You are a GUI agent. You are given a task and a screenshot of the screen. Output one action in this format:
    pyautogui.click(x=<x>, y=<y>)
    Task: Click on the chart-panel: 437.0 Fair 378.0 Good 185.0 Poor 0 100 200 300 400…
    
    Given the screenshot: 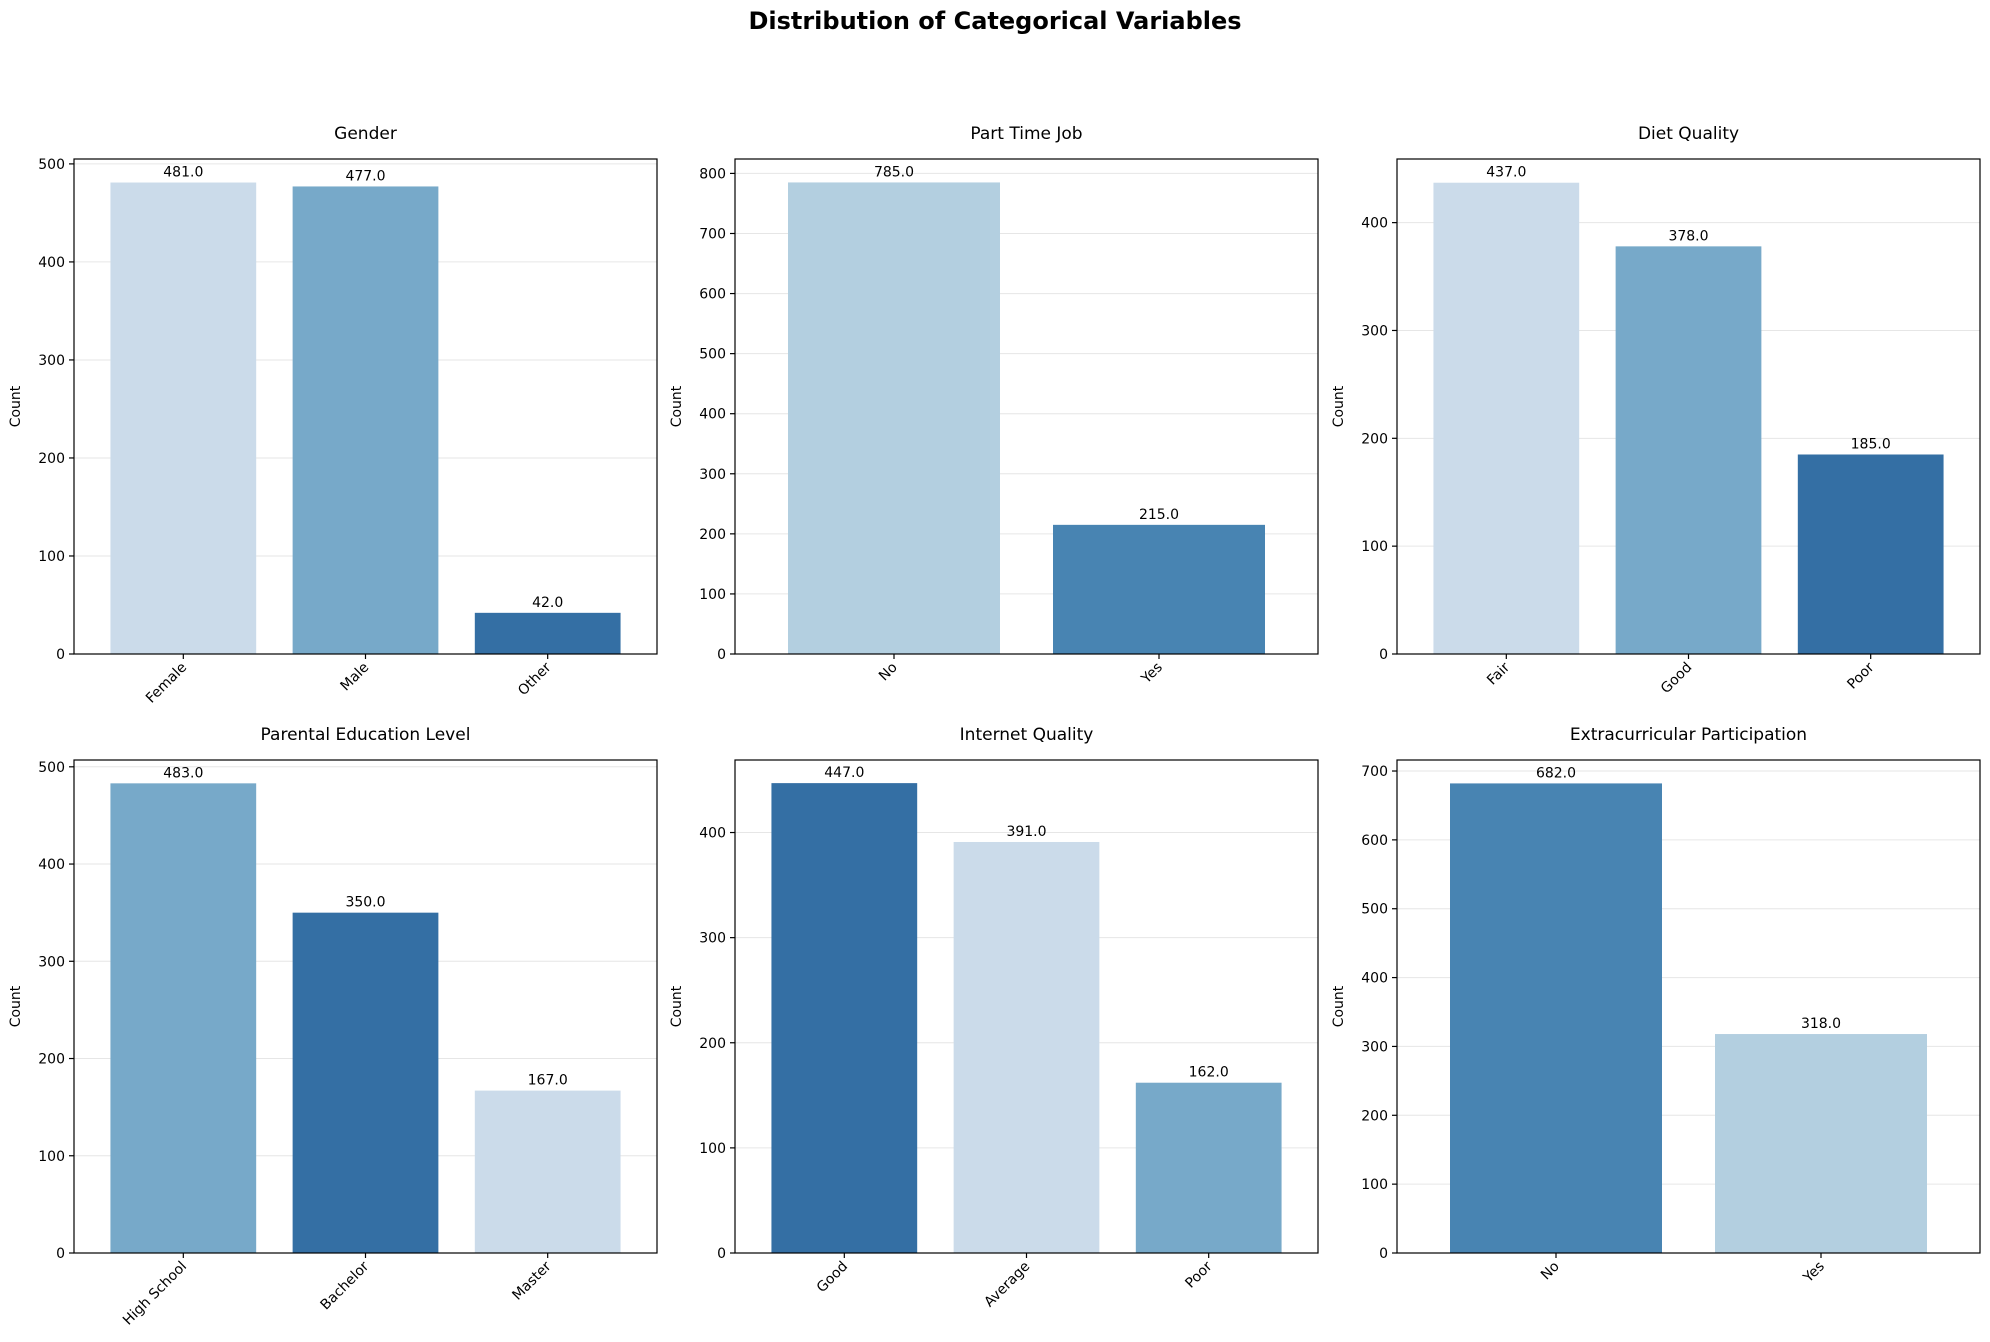 What is the action you would take?
    pyautogui.click(x=1656, y=410)
    